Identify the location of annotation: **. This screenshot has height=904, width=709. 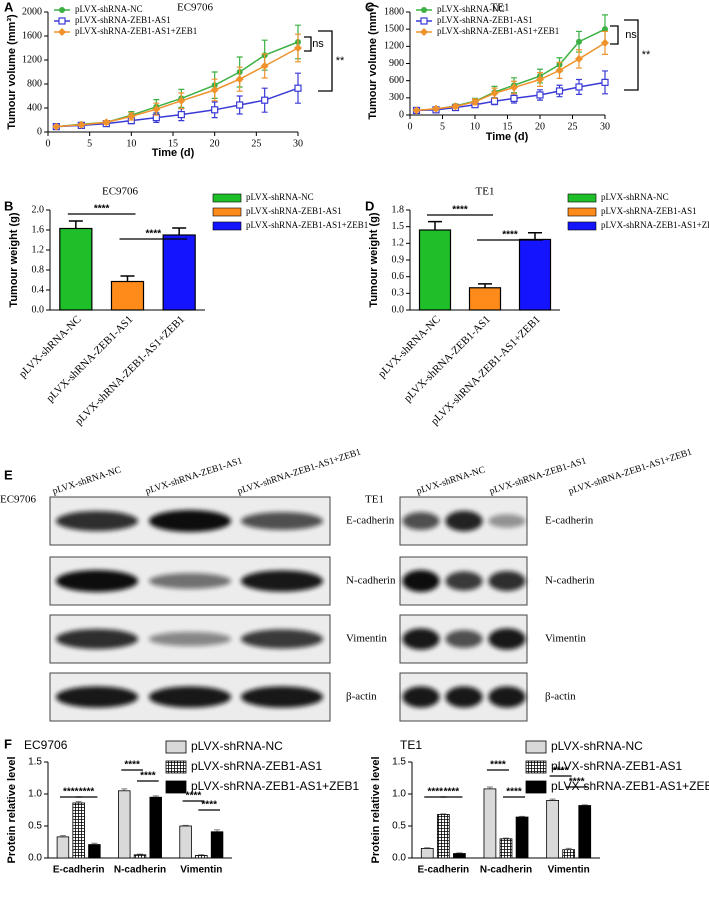
(646, 55).